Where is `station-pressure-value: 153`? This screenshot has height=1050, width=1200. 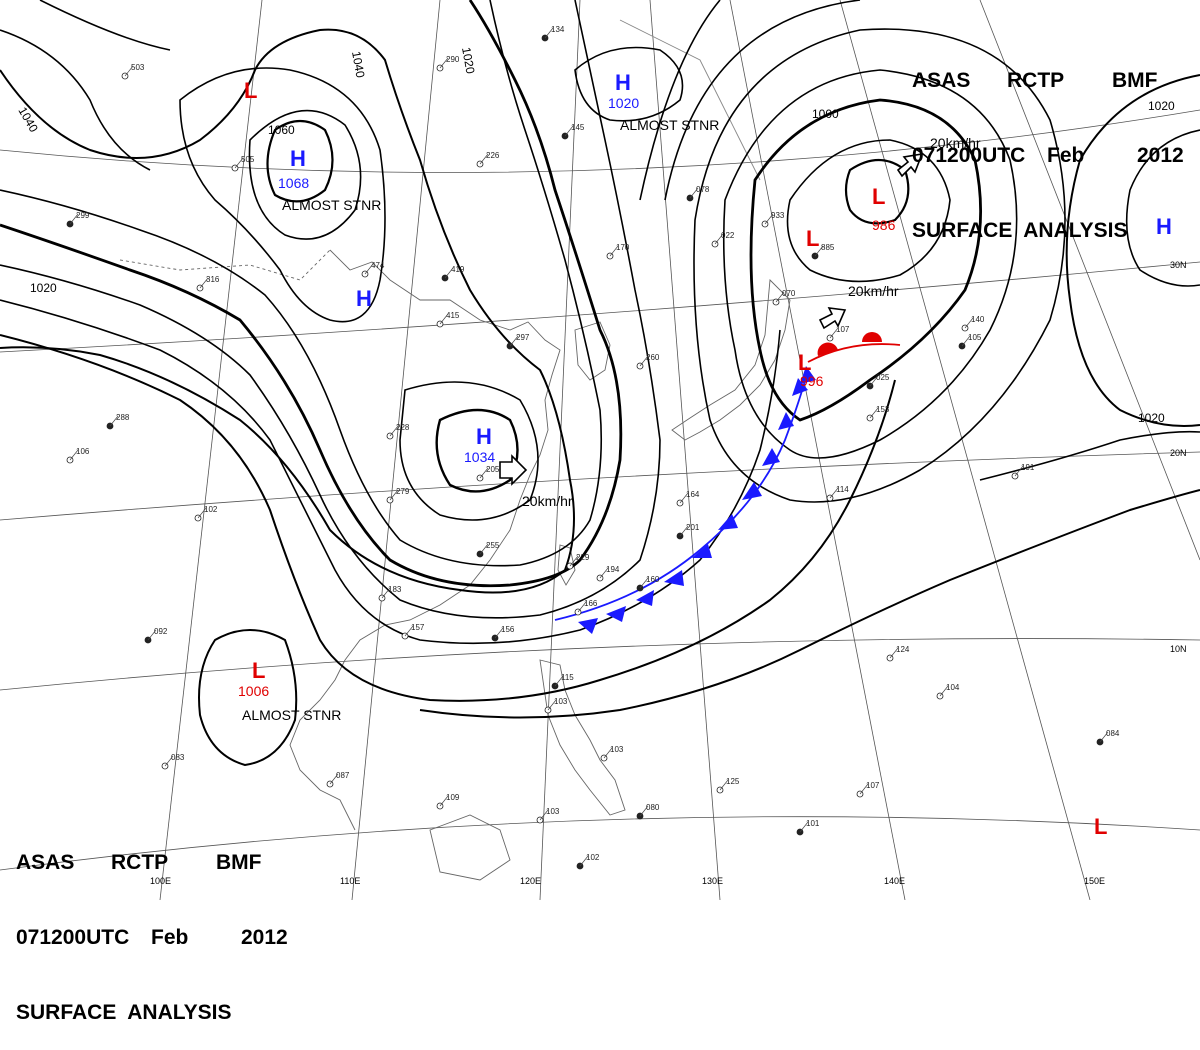
station-pressure-value: 153 is located at coordinates (883, 409).